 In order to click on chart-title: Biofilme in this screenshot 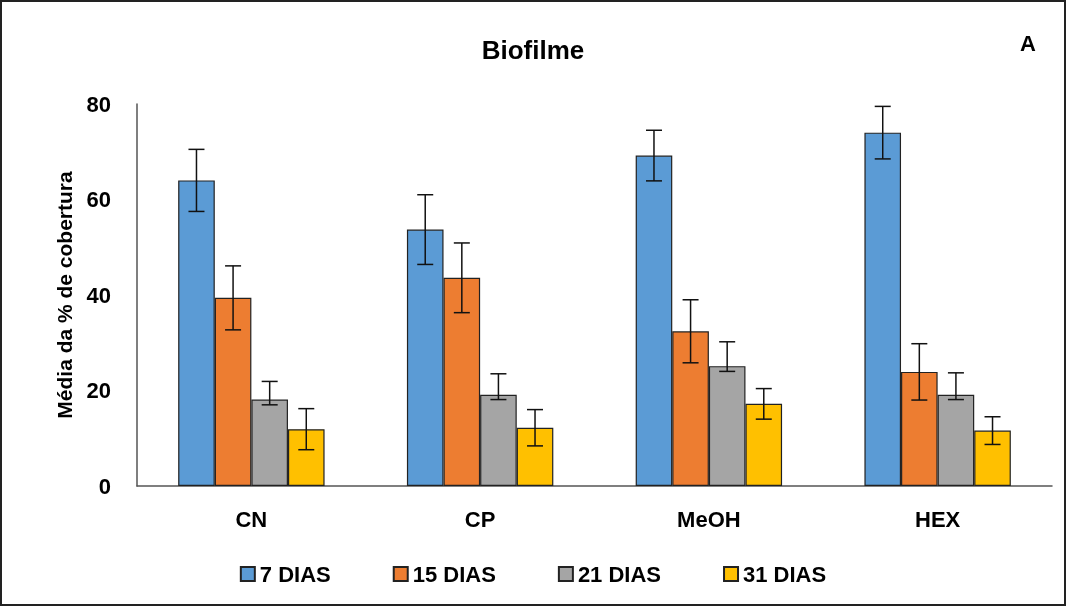, I will do `click(533, 50)`.